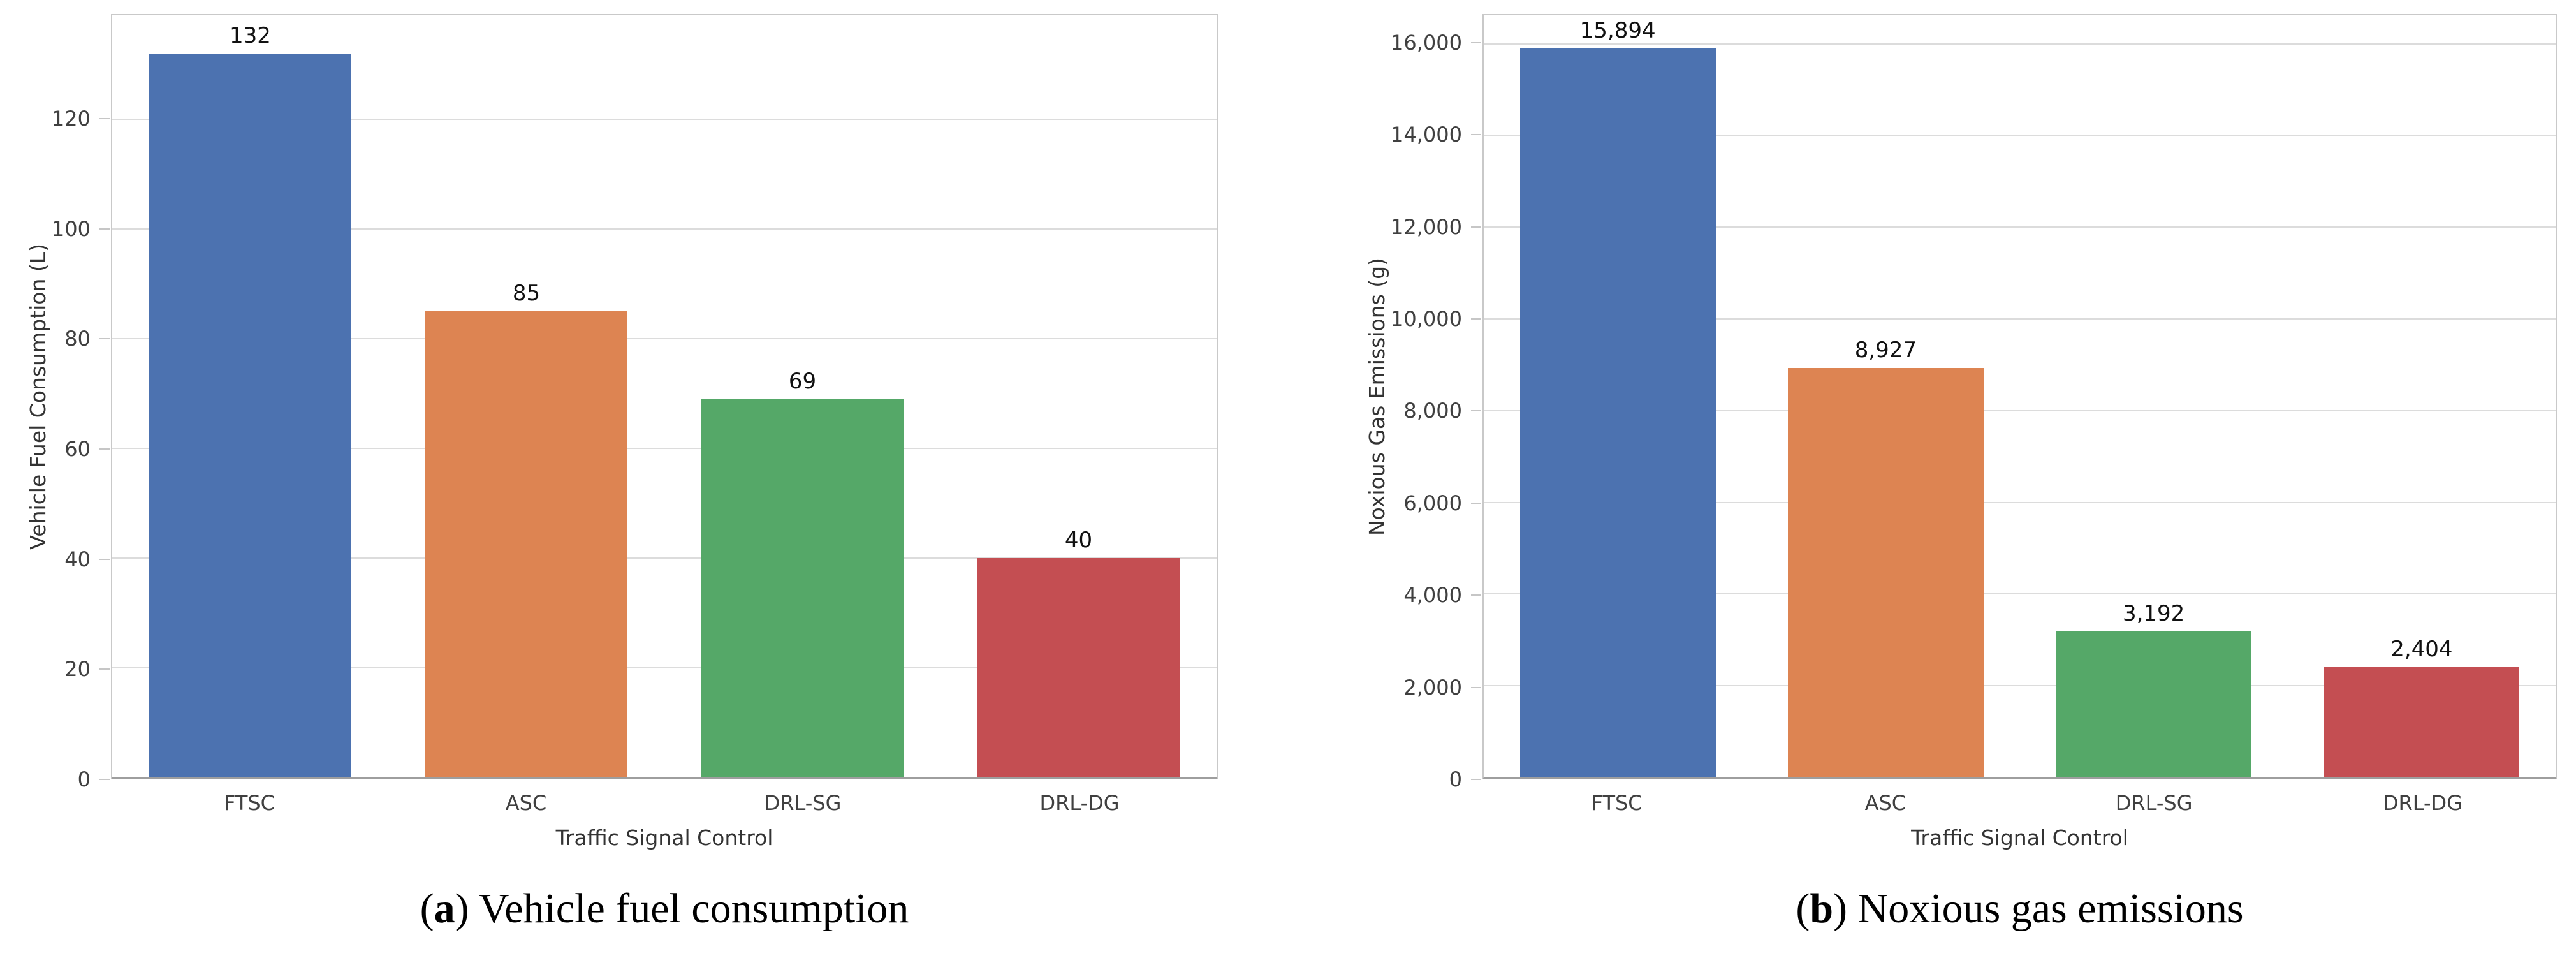  What do you see at coordinates (445, 908) in the screenshot?
I see `caption-letter: a` at bounding box center [445, 908].